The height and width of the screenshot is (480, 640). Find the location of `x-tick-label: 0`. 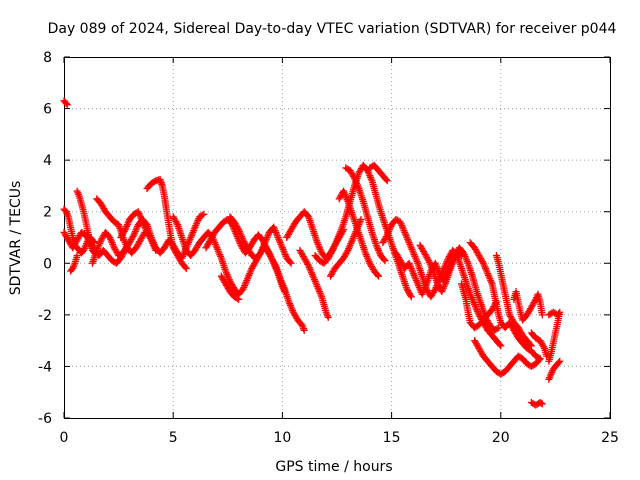

x-tick-label: 0 is located at coordinates (64, 438).